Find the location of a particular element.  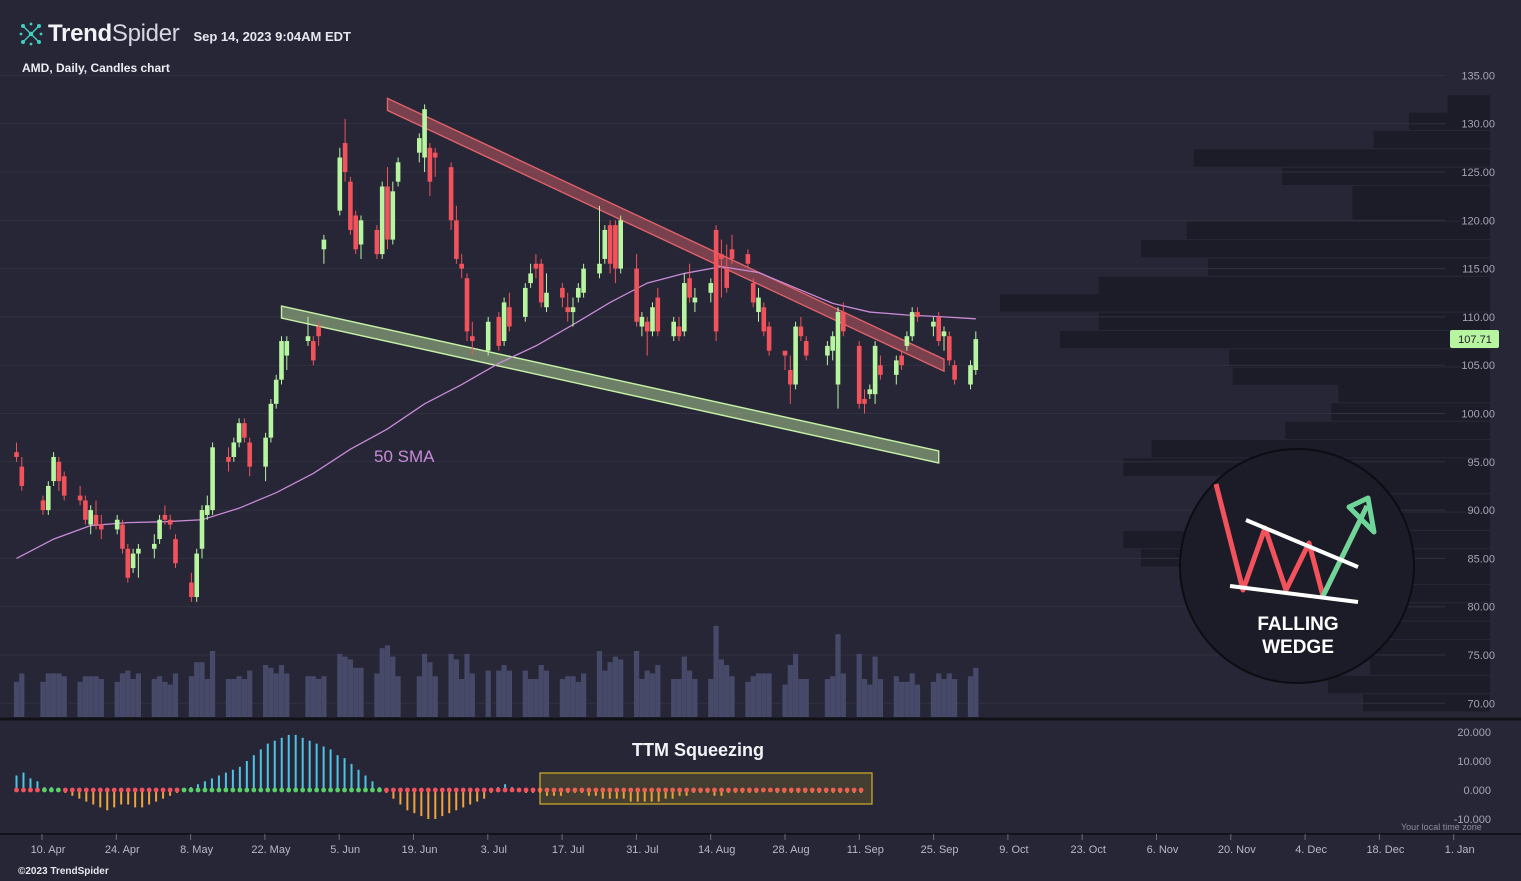

upper-trendline is located at coordinates (665, 235).